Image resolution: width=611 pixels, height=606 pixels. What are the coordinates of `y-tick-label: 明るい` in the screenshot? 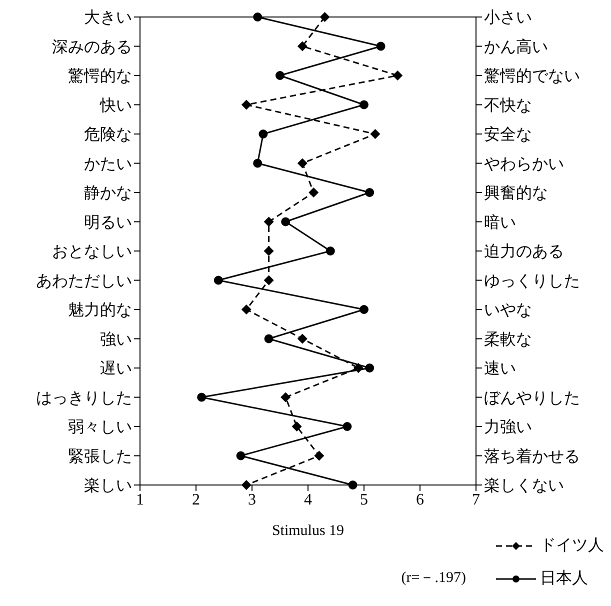 It's located at (108, 222).